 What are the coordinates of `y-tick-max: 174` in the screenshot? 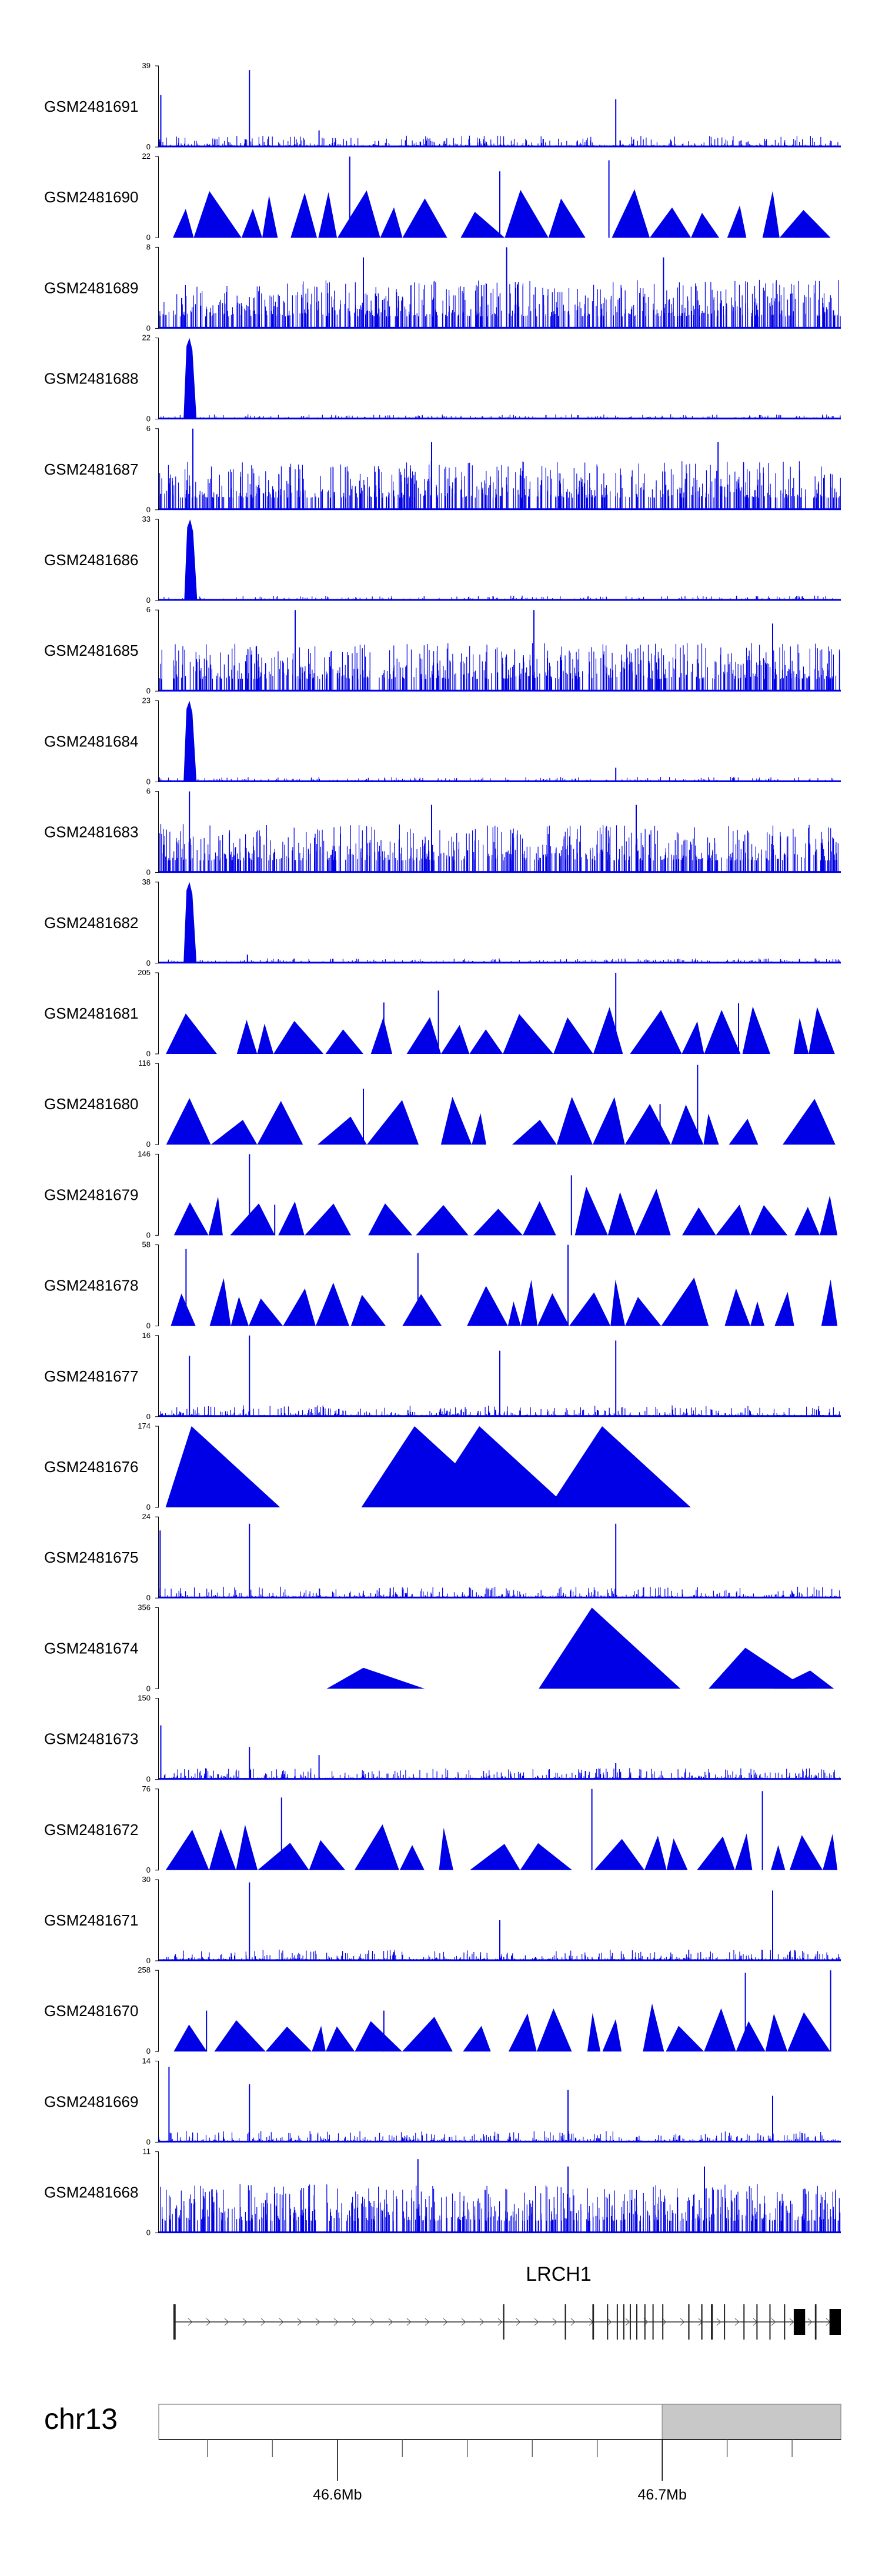 It's located at (144, 1426).